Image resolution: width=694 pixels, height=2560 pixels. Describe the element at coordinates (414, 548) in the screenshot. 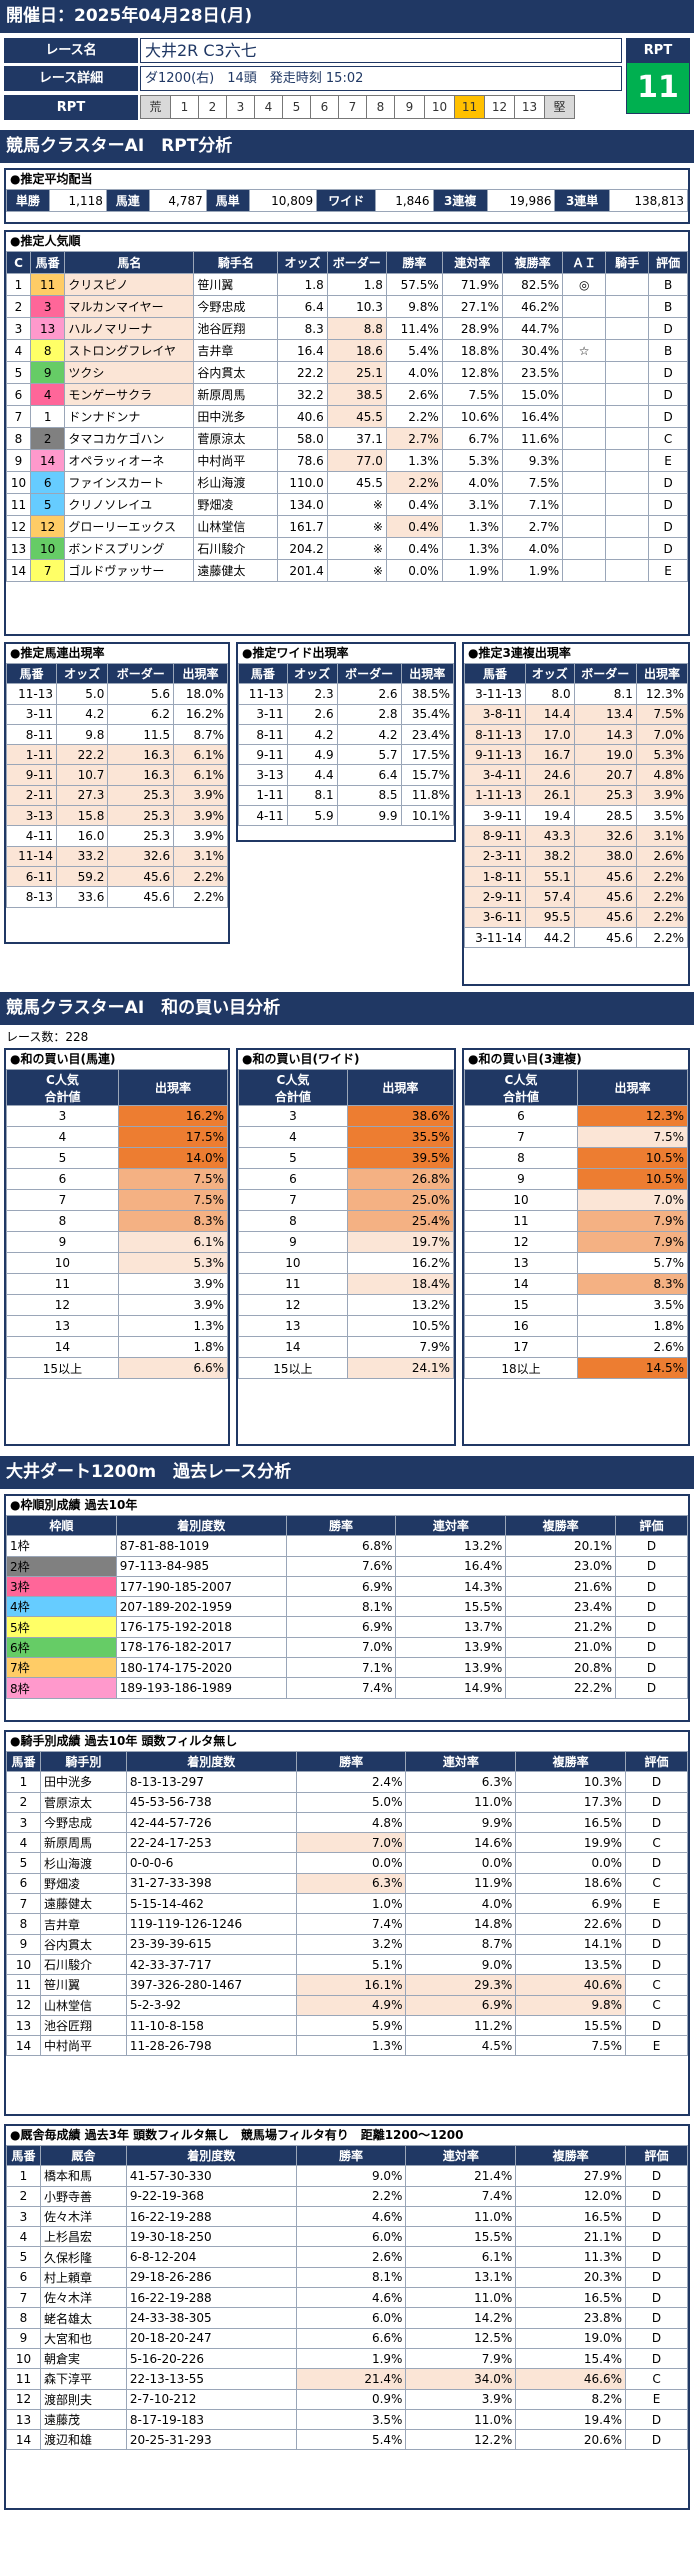

I see `table-cell: 0.4%` at that location.